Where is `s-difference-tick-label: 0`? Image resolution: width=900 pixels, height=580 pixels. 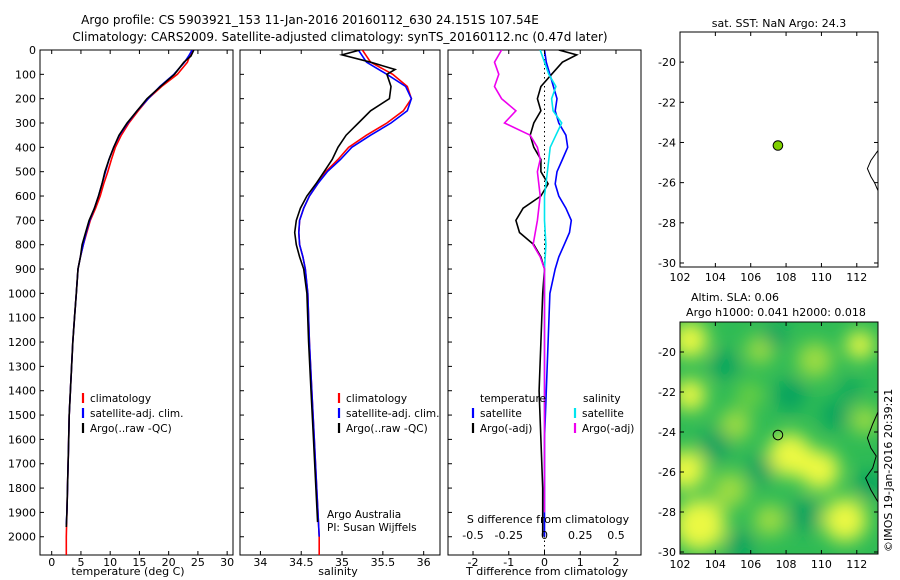 s-difference-tick-label: 0 is located at coordinates (544, 535).